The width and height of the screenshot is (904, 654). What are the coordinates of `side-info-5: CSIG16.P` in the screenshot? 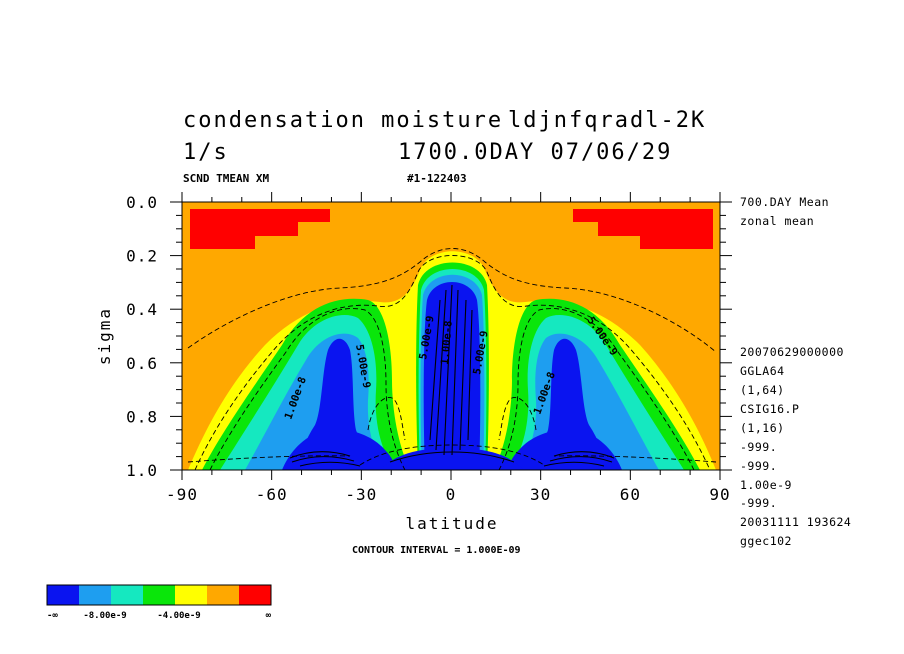 It's located at (770, 409).